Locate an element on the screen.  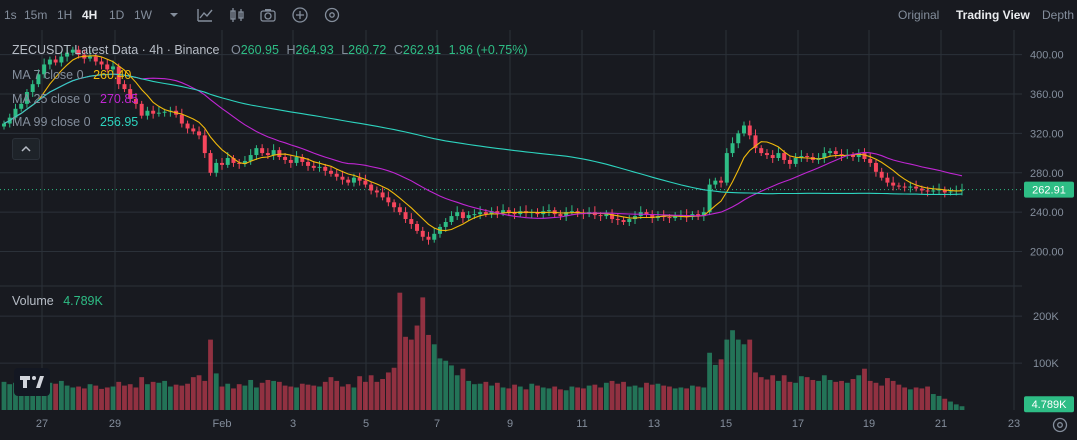
settings-icon is located at coordinates (332, 15).